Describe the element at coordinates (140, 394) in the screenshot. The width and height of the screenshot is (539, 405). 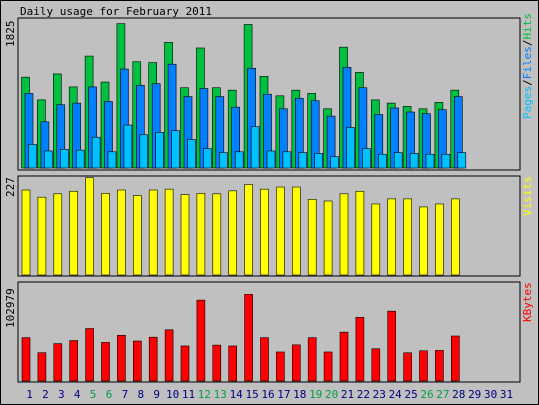
I see `x-tick-label: 8` at that location.